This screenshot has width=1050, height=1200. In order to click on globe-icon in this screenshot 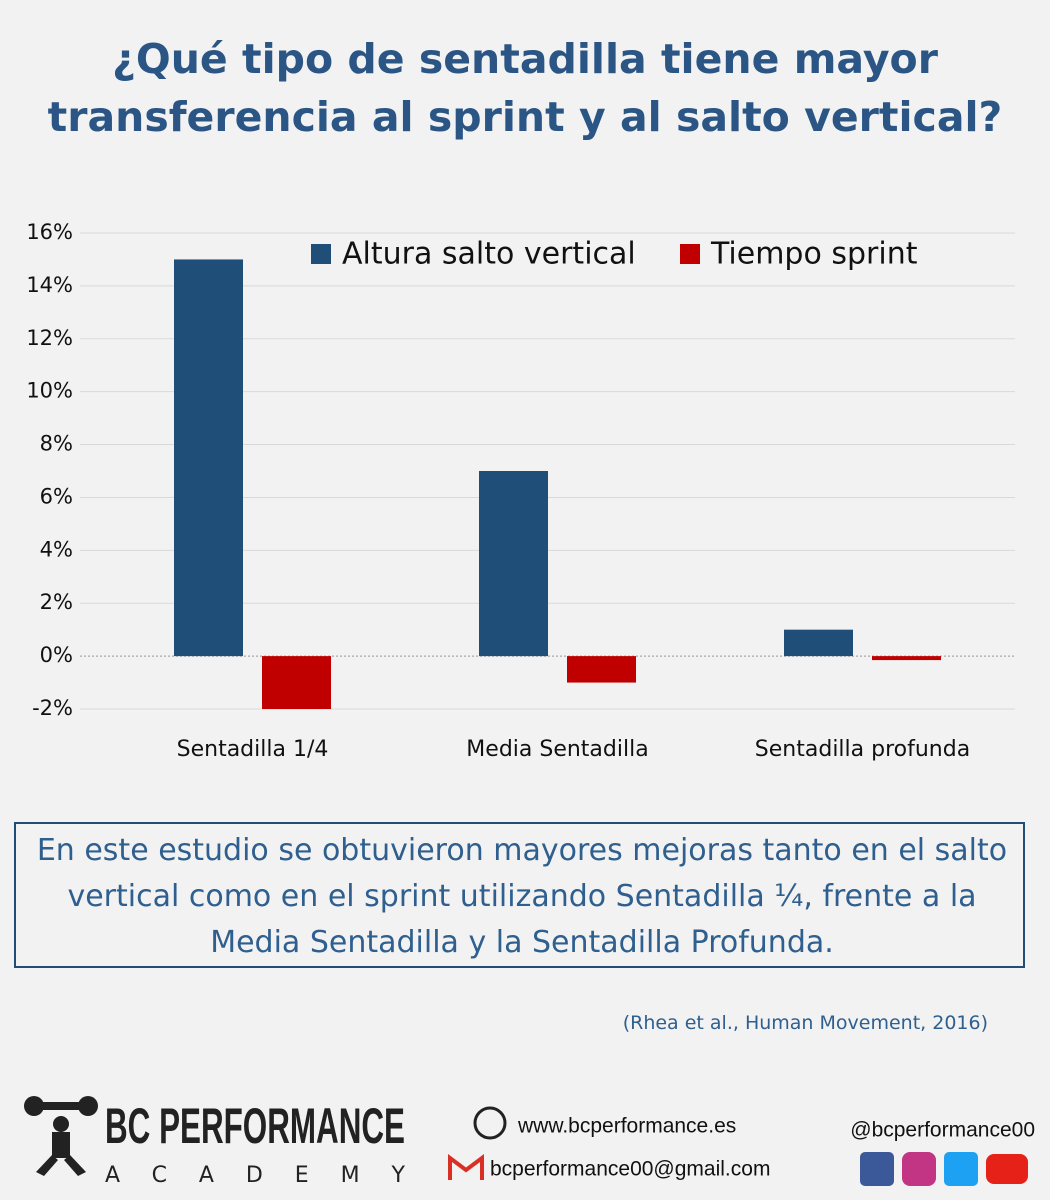, I will do `click(490, 1123)`.